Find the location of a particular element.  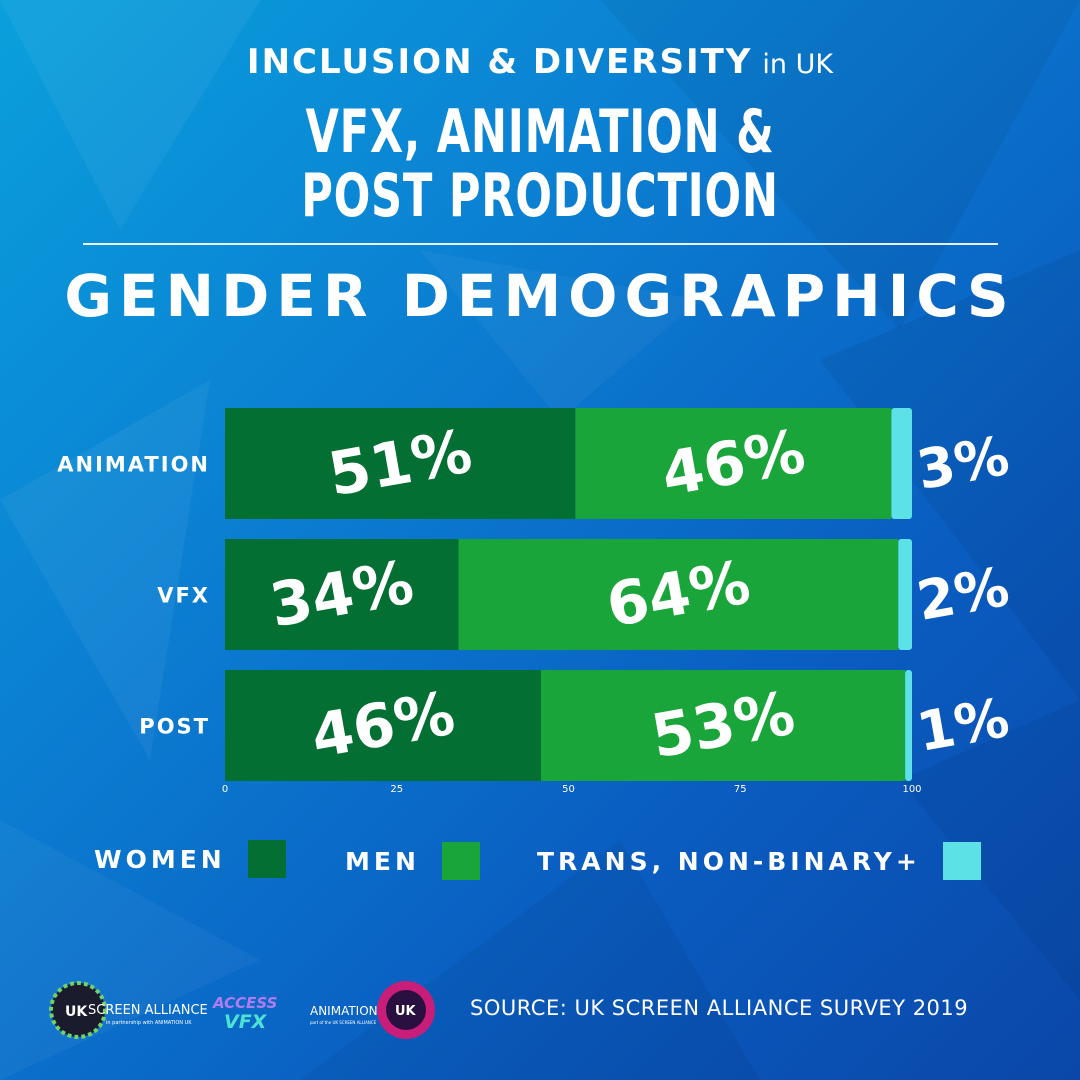

legend-item-men: MEN is located at coordinates (412, 861).